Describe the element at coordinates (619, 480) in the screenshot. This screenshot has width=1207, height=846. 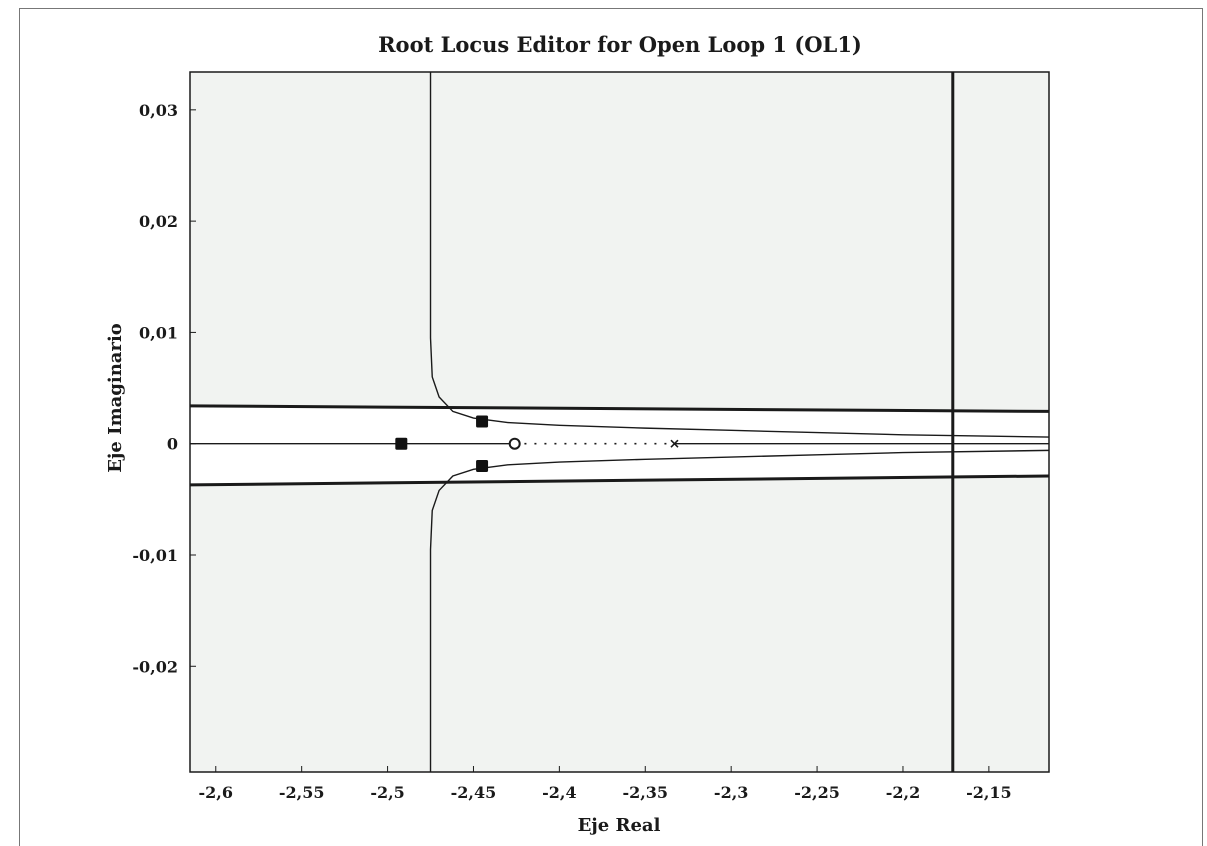
I see `lower-constraint-line` at that location.